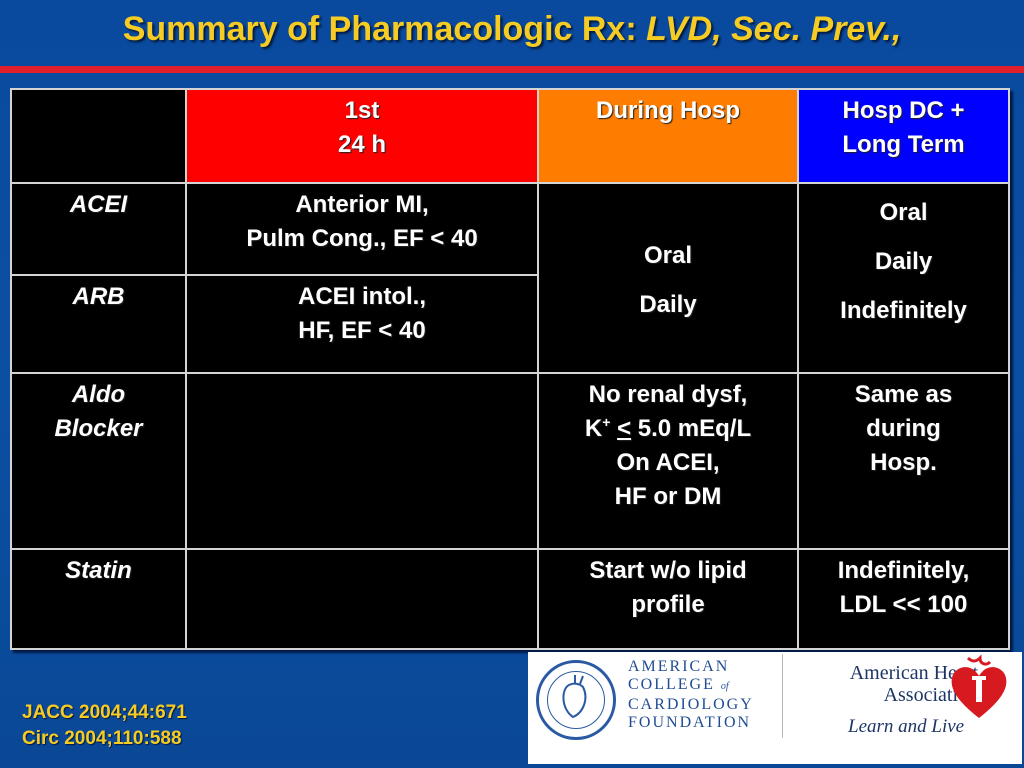 This screenshot has height=768, width=1024. What do you see at coordinates (362, 136) in the screenshot?
I see `header-first-24h: 1st 24 h` at bounding box center [362, 136].